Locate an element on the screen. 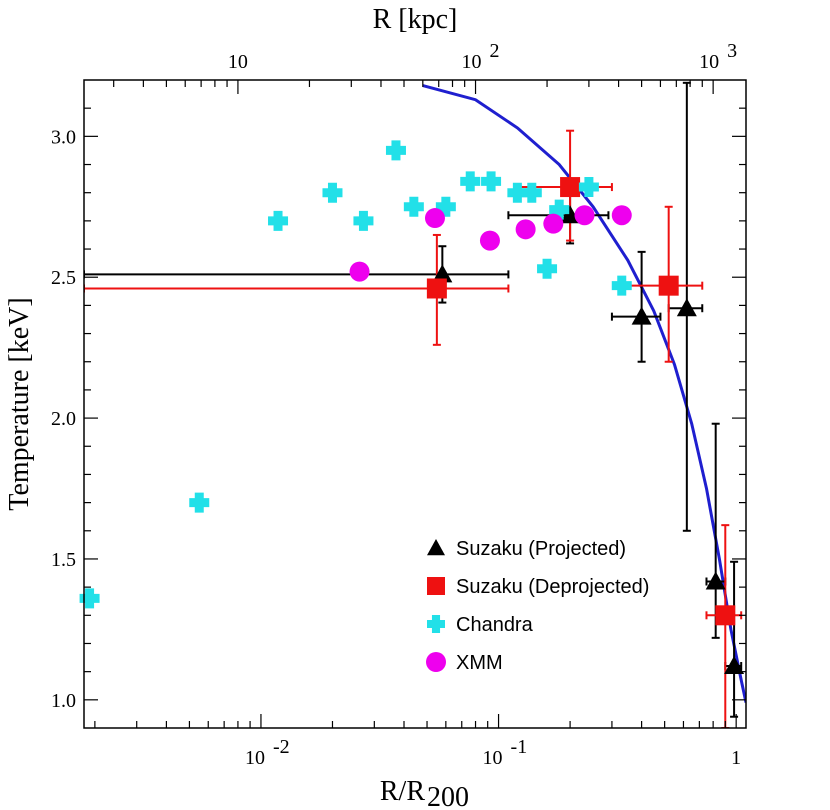 This screenshot has height=810, width=830. x2-tick-label: 10 2 is located at coordinates (481, 56).